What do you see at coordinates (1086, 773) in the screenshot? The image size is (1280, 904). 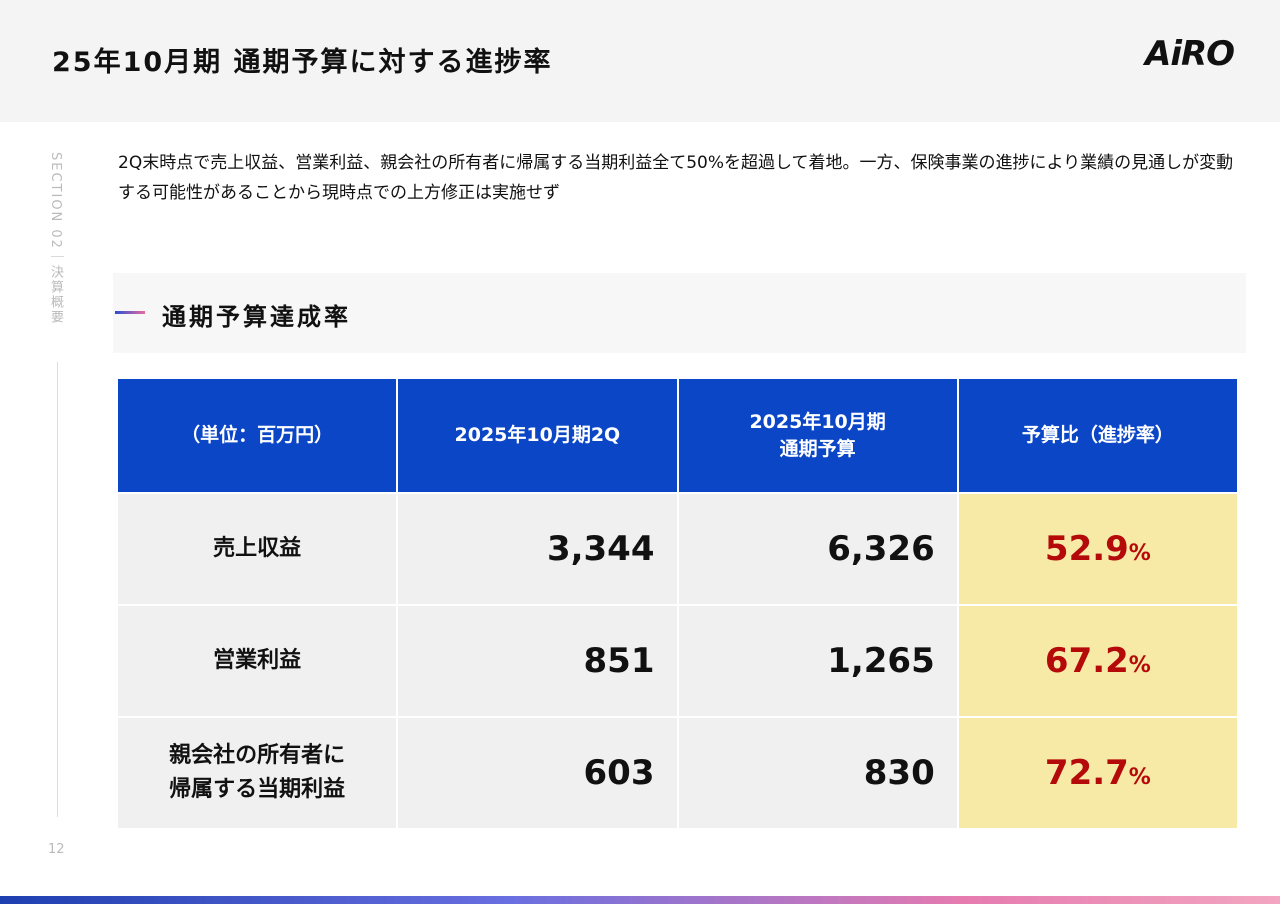 I see `ratio: 72.7` at bounding box center [1086, 773].